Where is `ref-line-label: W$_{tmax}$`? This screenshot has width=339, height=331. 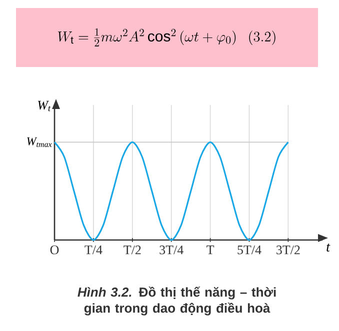 ref-line-label: W$_{tmax}$ is located at coordinates (39, 142).